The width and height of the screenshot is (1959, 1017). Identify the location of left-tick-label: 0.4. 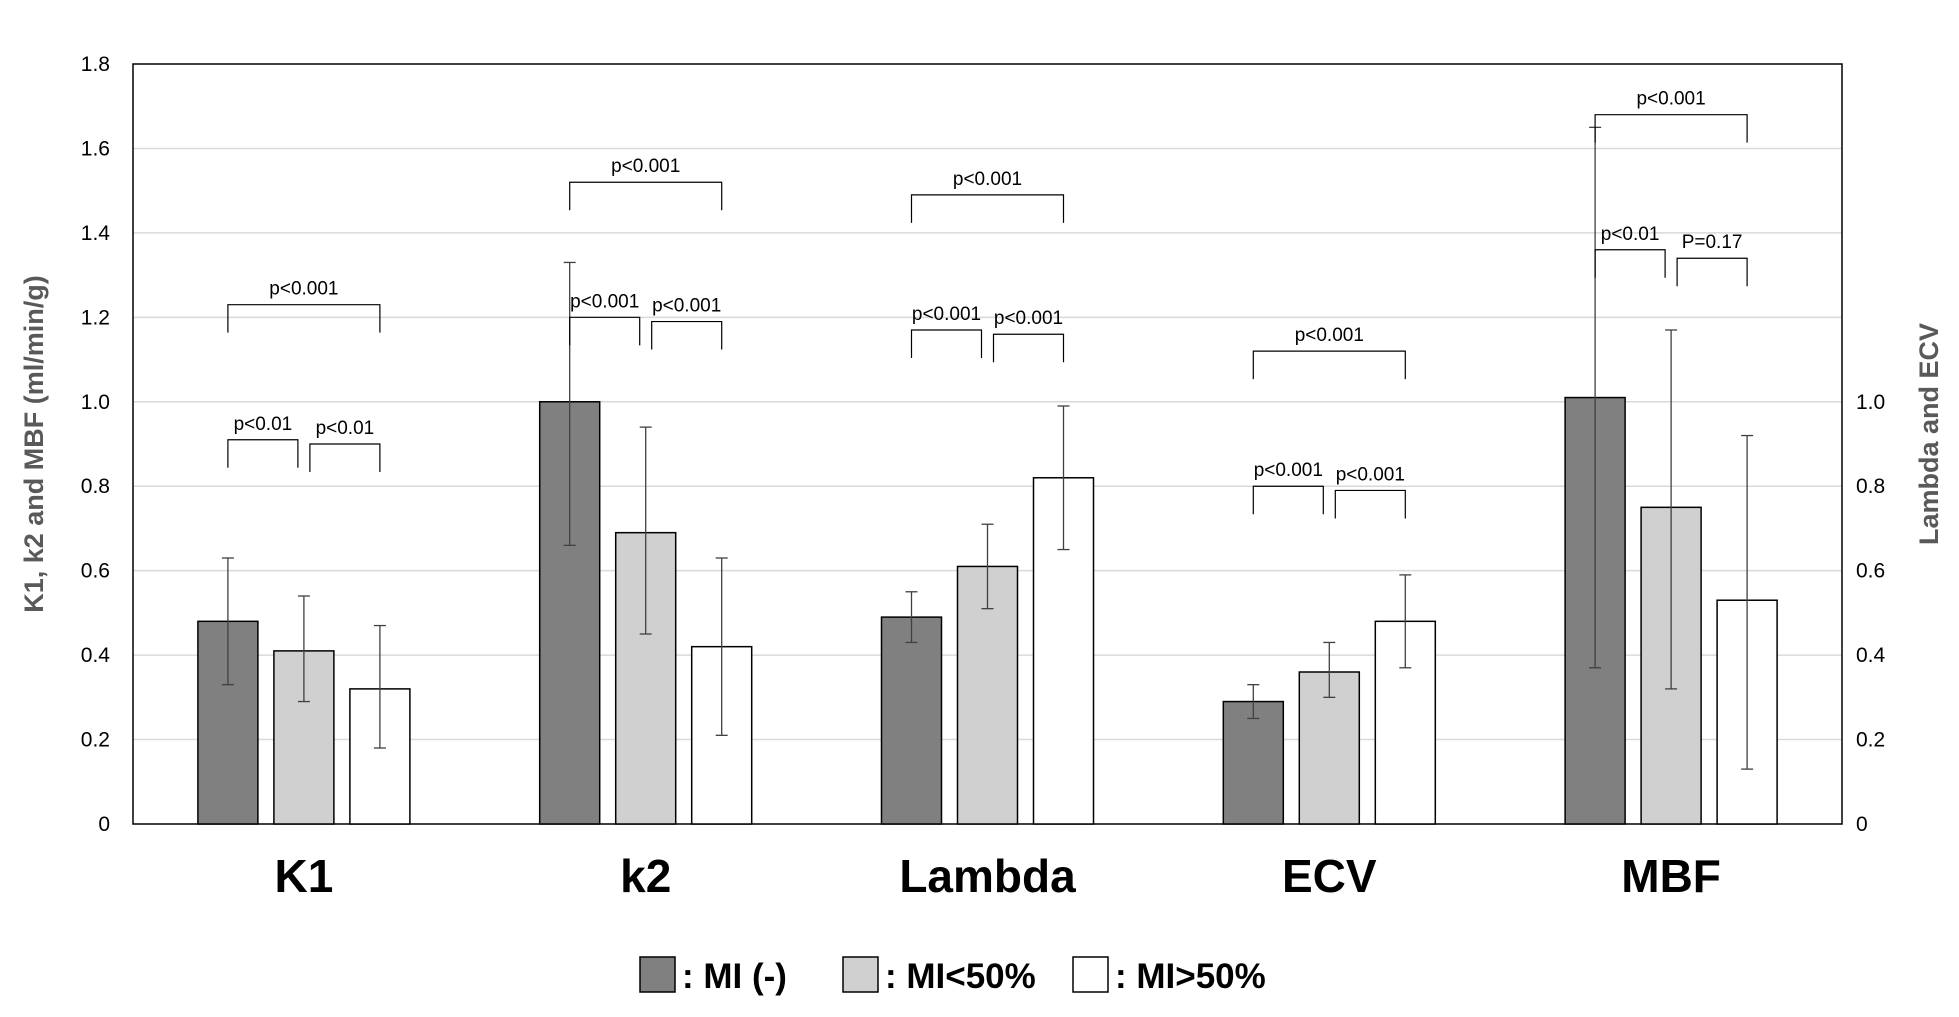
(96, 655).